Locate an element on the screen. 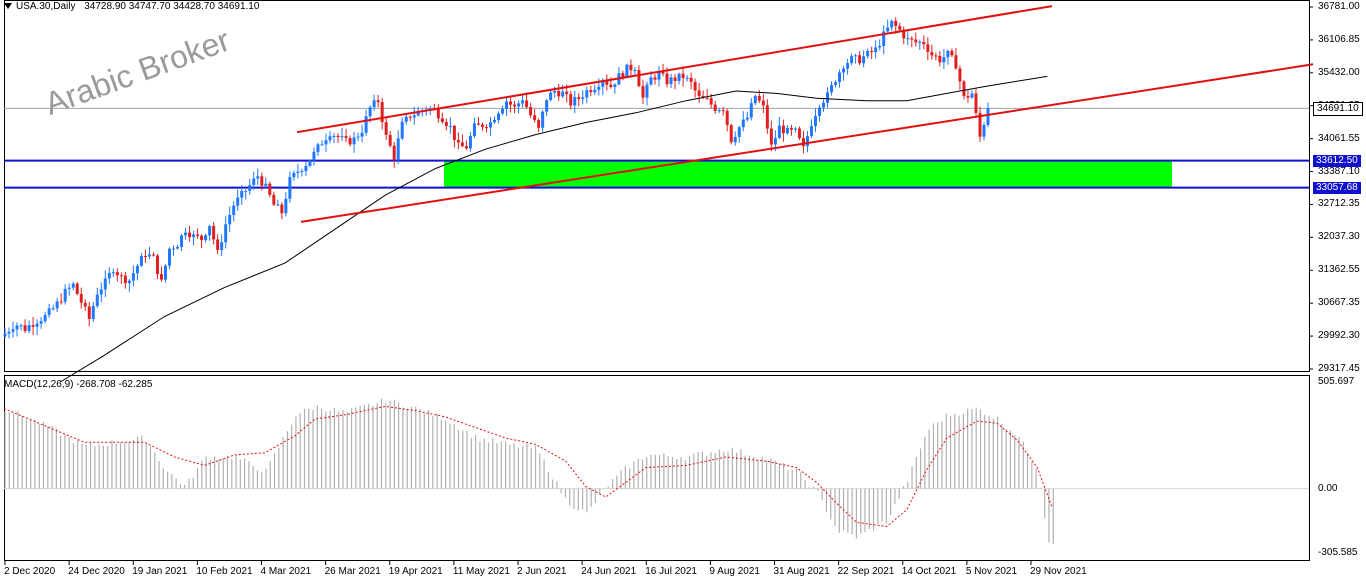 This screenshot has height=585, width=1366. time-axis-label: 19 Apr 2021 is located at coordinates (415, 571).